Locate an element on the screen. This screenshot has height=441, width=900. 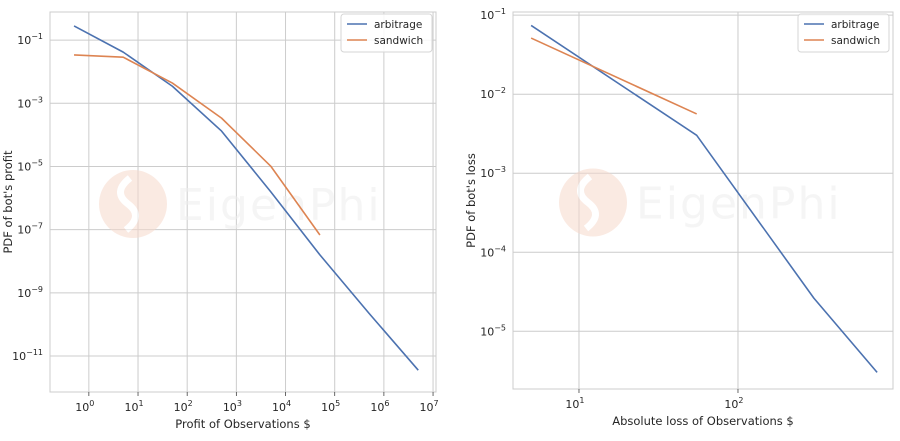
x-tick-label: 10⁶ is located at coordinates (379, 406).